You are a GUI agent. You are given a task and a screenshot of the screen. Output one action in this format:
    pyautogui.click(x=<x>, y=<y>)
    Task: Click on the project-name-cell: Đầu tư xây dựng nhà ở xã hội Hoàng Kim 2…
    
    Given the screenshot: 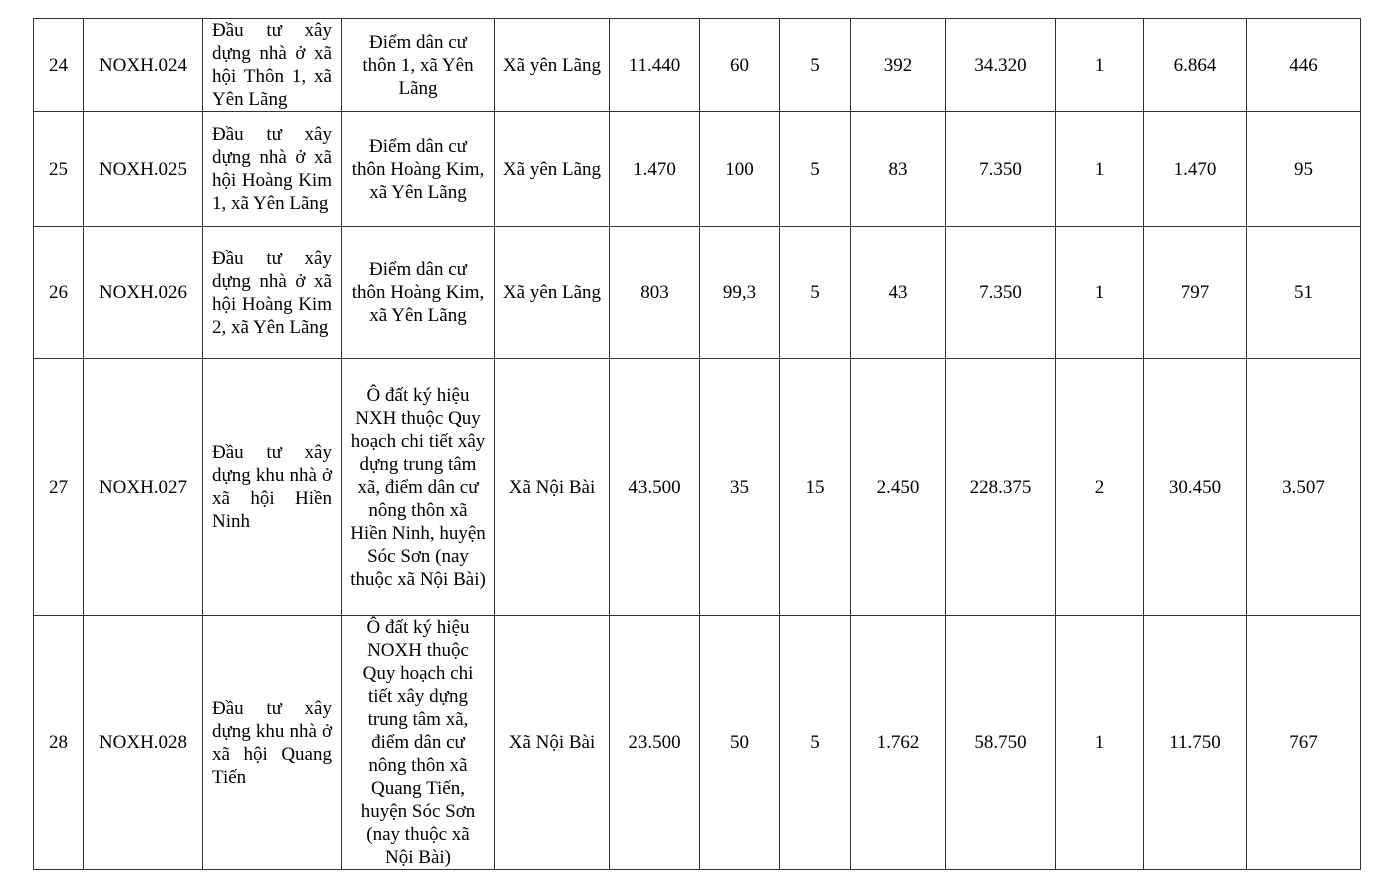 What is the action you would take?
    pyautogui.click(x=272, y=292)
    